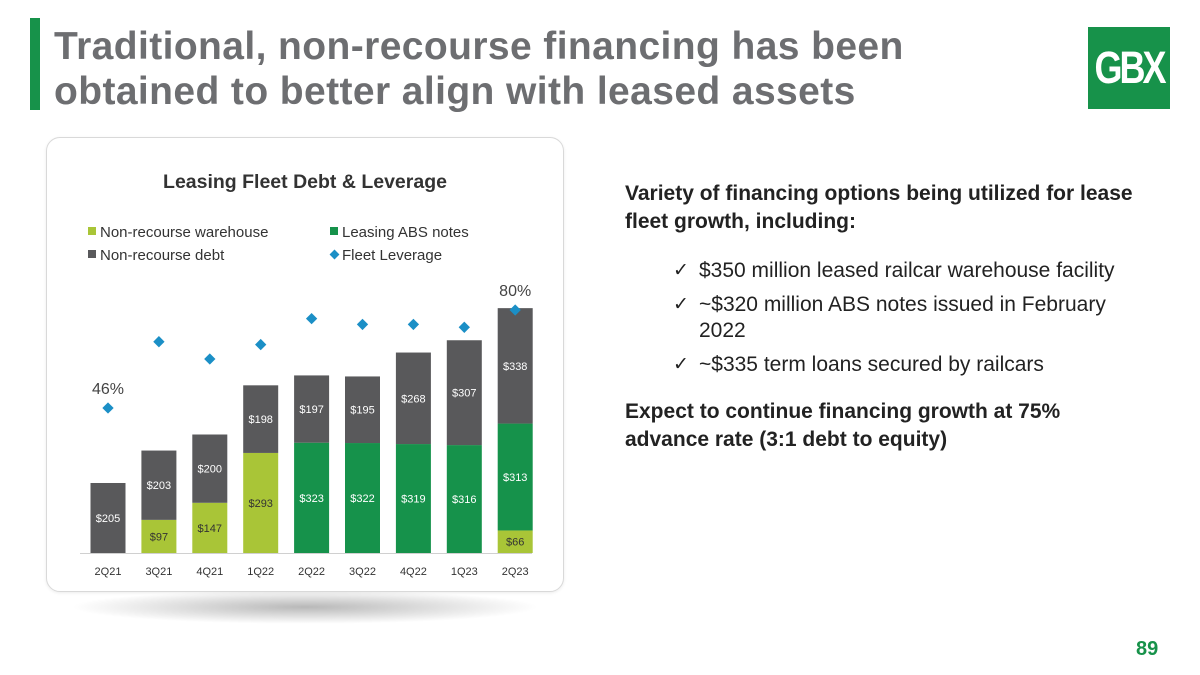 Image resolution: width=1200 pixels, height=675 pixels. Describe the element at coordinates (515, 572) in the screenshot. I see `x-tick-label: 2Q23` at that location.